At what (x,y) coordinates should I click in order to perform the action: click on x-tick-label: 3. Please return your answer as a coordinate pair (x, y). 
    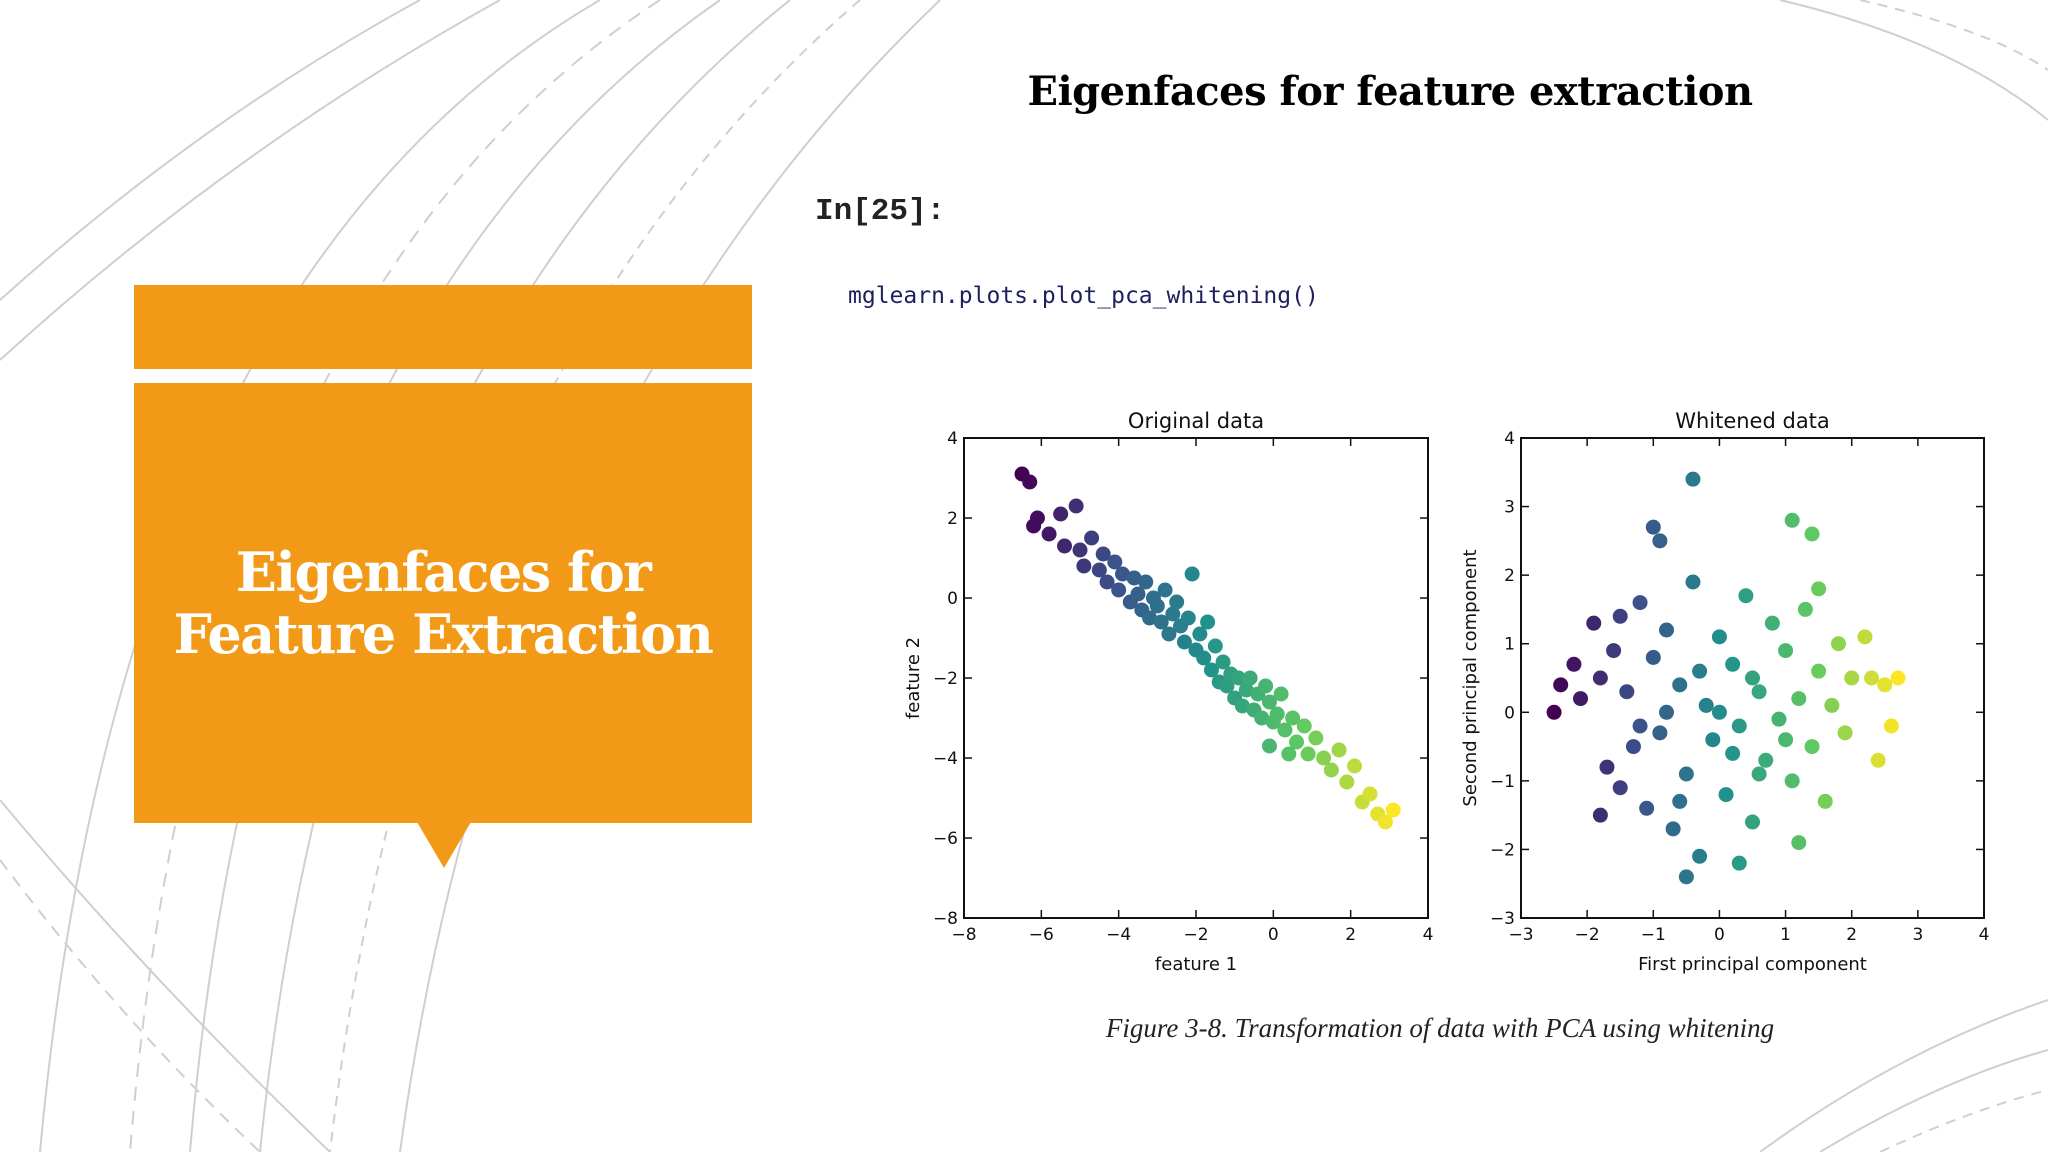
    Looking at the image, I should click on (1917, 935).